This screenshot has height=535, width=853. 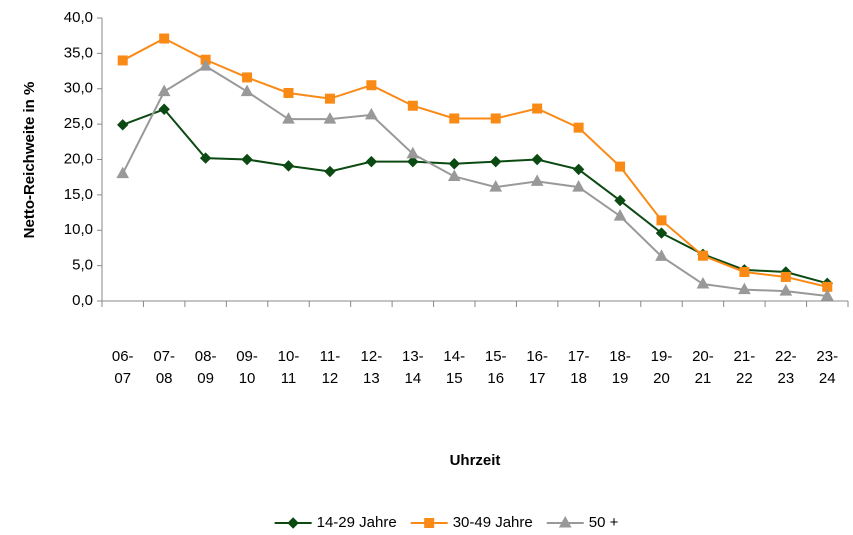 What do you see at coordinates (78, 52) in the screenshot?
I see `y-tick-label: 35,0` at bounding box center [78, 52].